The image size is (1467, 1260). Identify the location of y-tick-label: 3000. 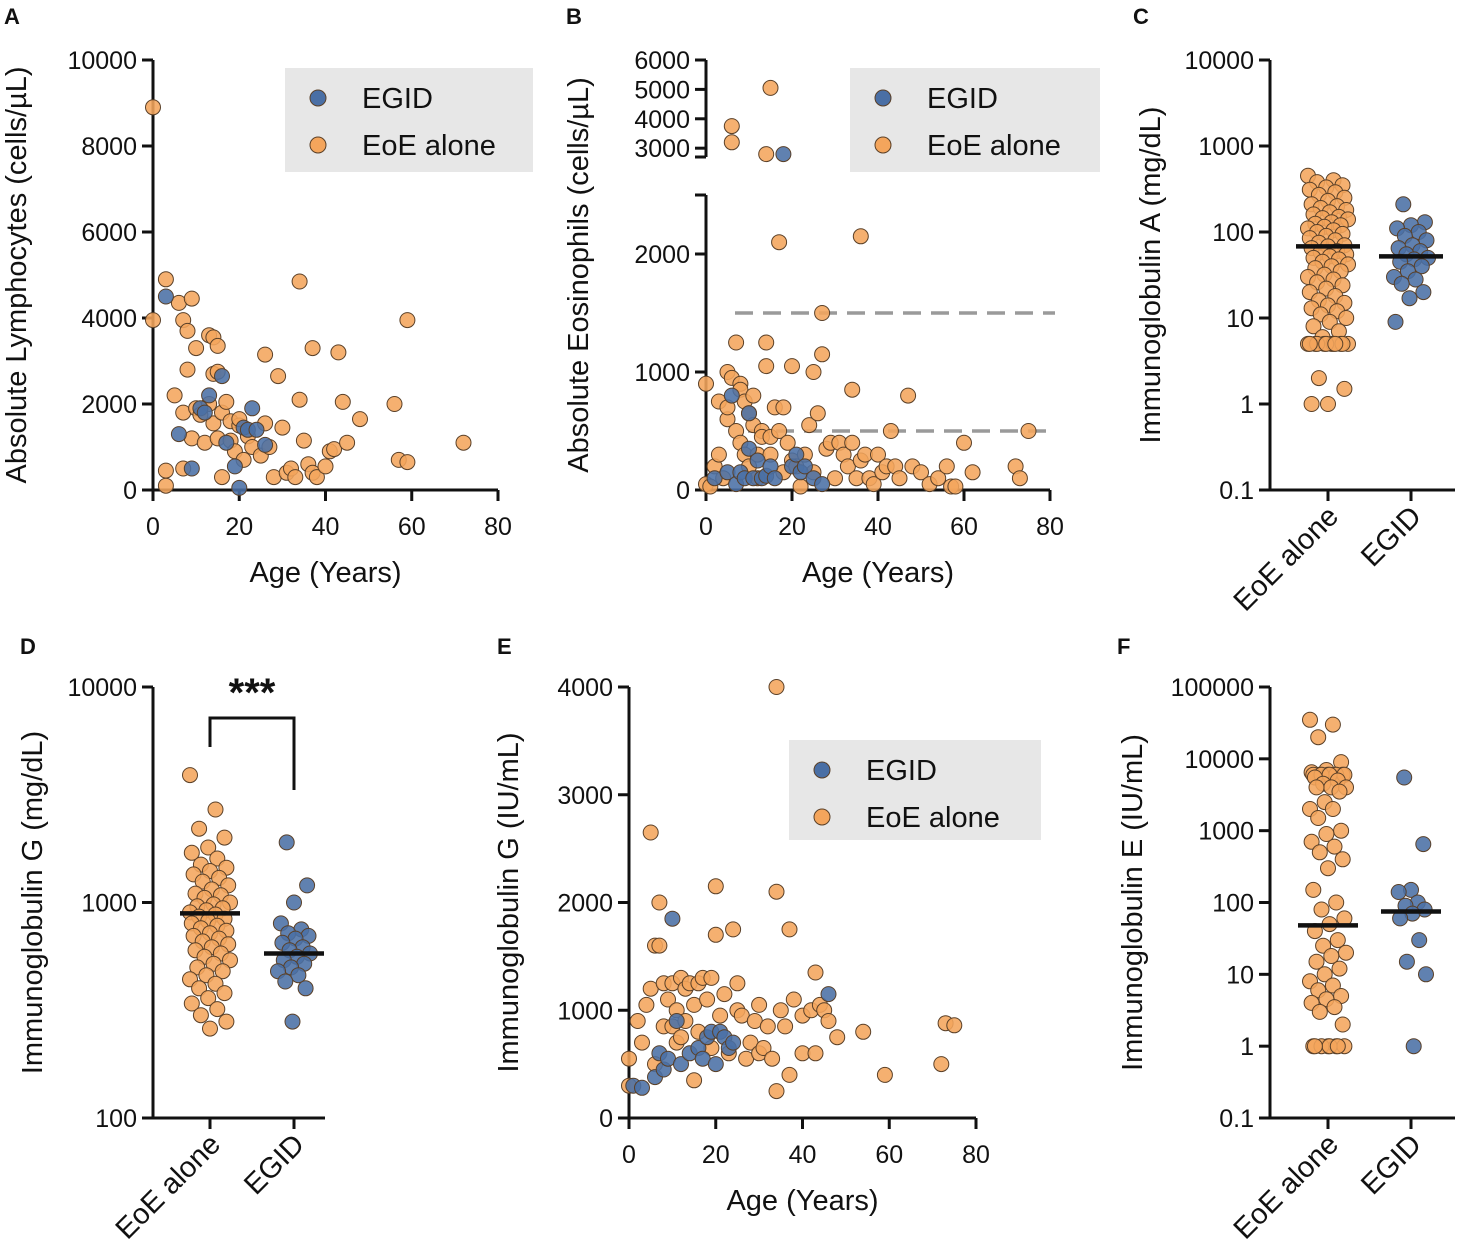
(585, 796).